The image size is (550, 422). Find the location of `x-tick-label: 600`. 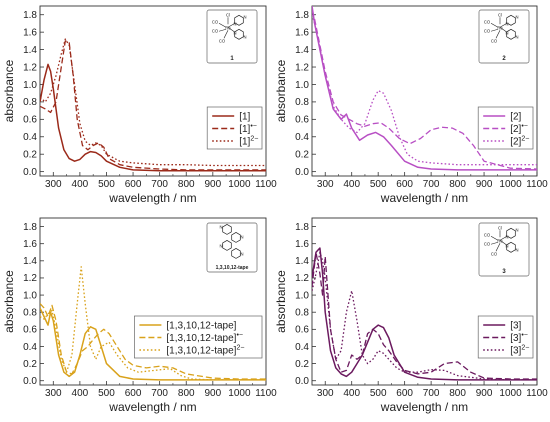

x-tick-label: 600 is located at coordinates (133, 393).